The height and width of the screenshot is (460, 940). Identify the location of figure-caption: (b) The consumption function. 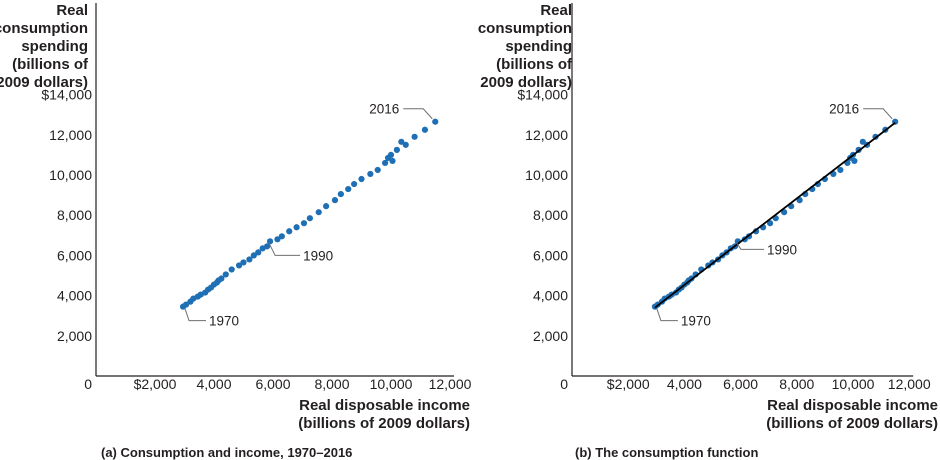
(666, 452).